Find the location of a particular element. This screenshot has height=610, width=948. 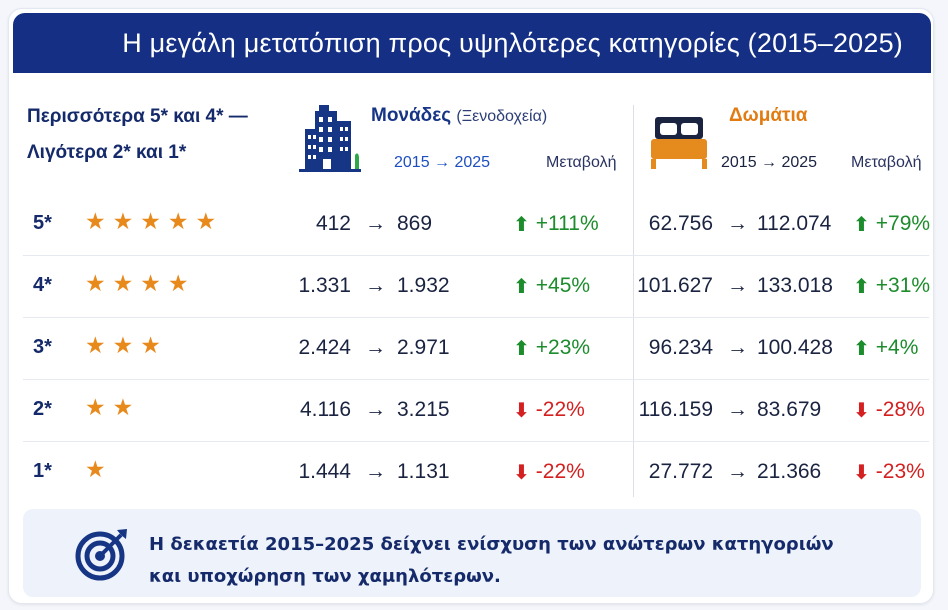

units-change: ⬆ +45% is located at coordinates (551, 286).